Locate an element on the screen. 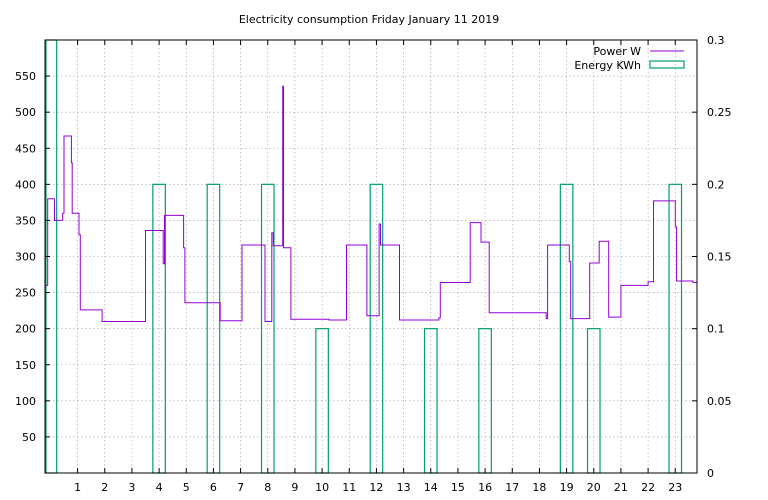  x-tick-label: 17 is located at coordinates (512, 487).